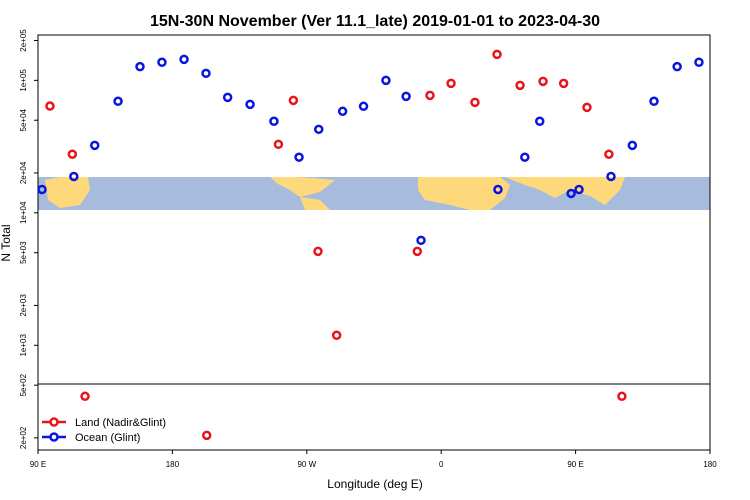  Describe the element at coordinates (23, 40) in the screenshot. I see `y-tick-label: 2e+05` at that location.